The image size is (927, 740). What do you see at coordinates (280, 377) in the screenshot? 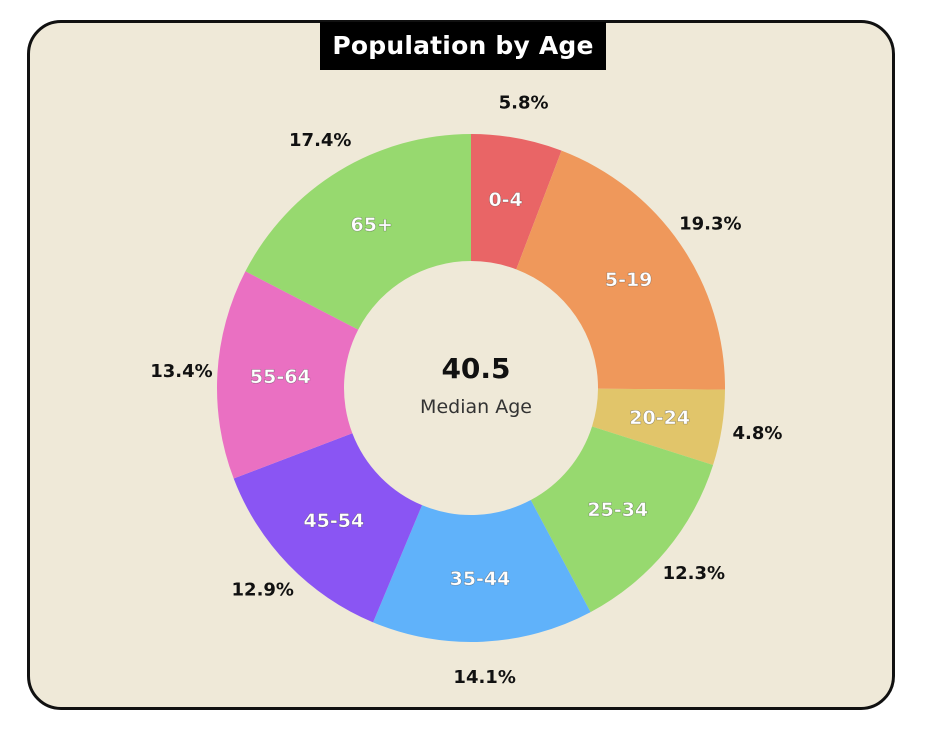
I see `slice-label-55-64: 55-64` at bounding box center [280, 377].